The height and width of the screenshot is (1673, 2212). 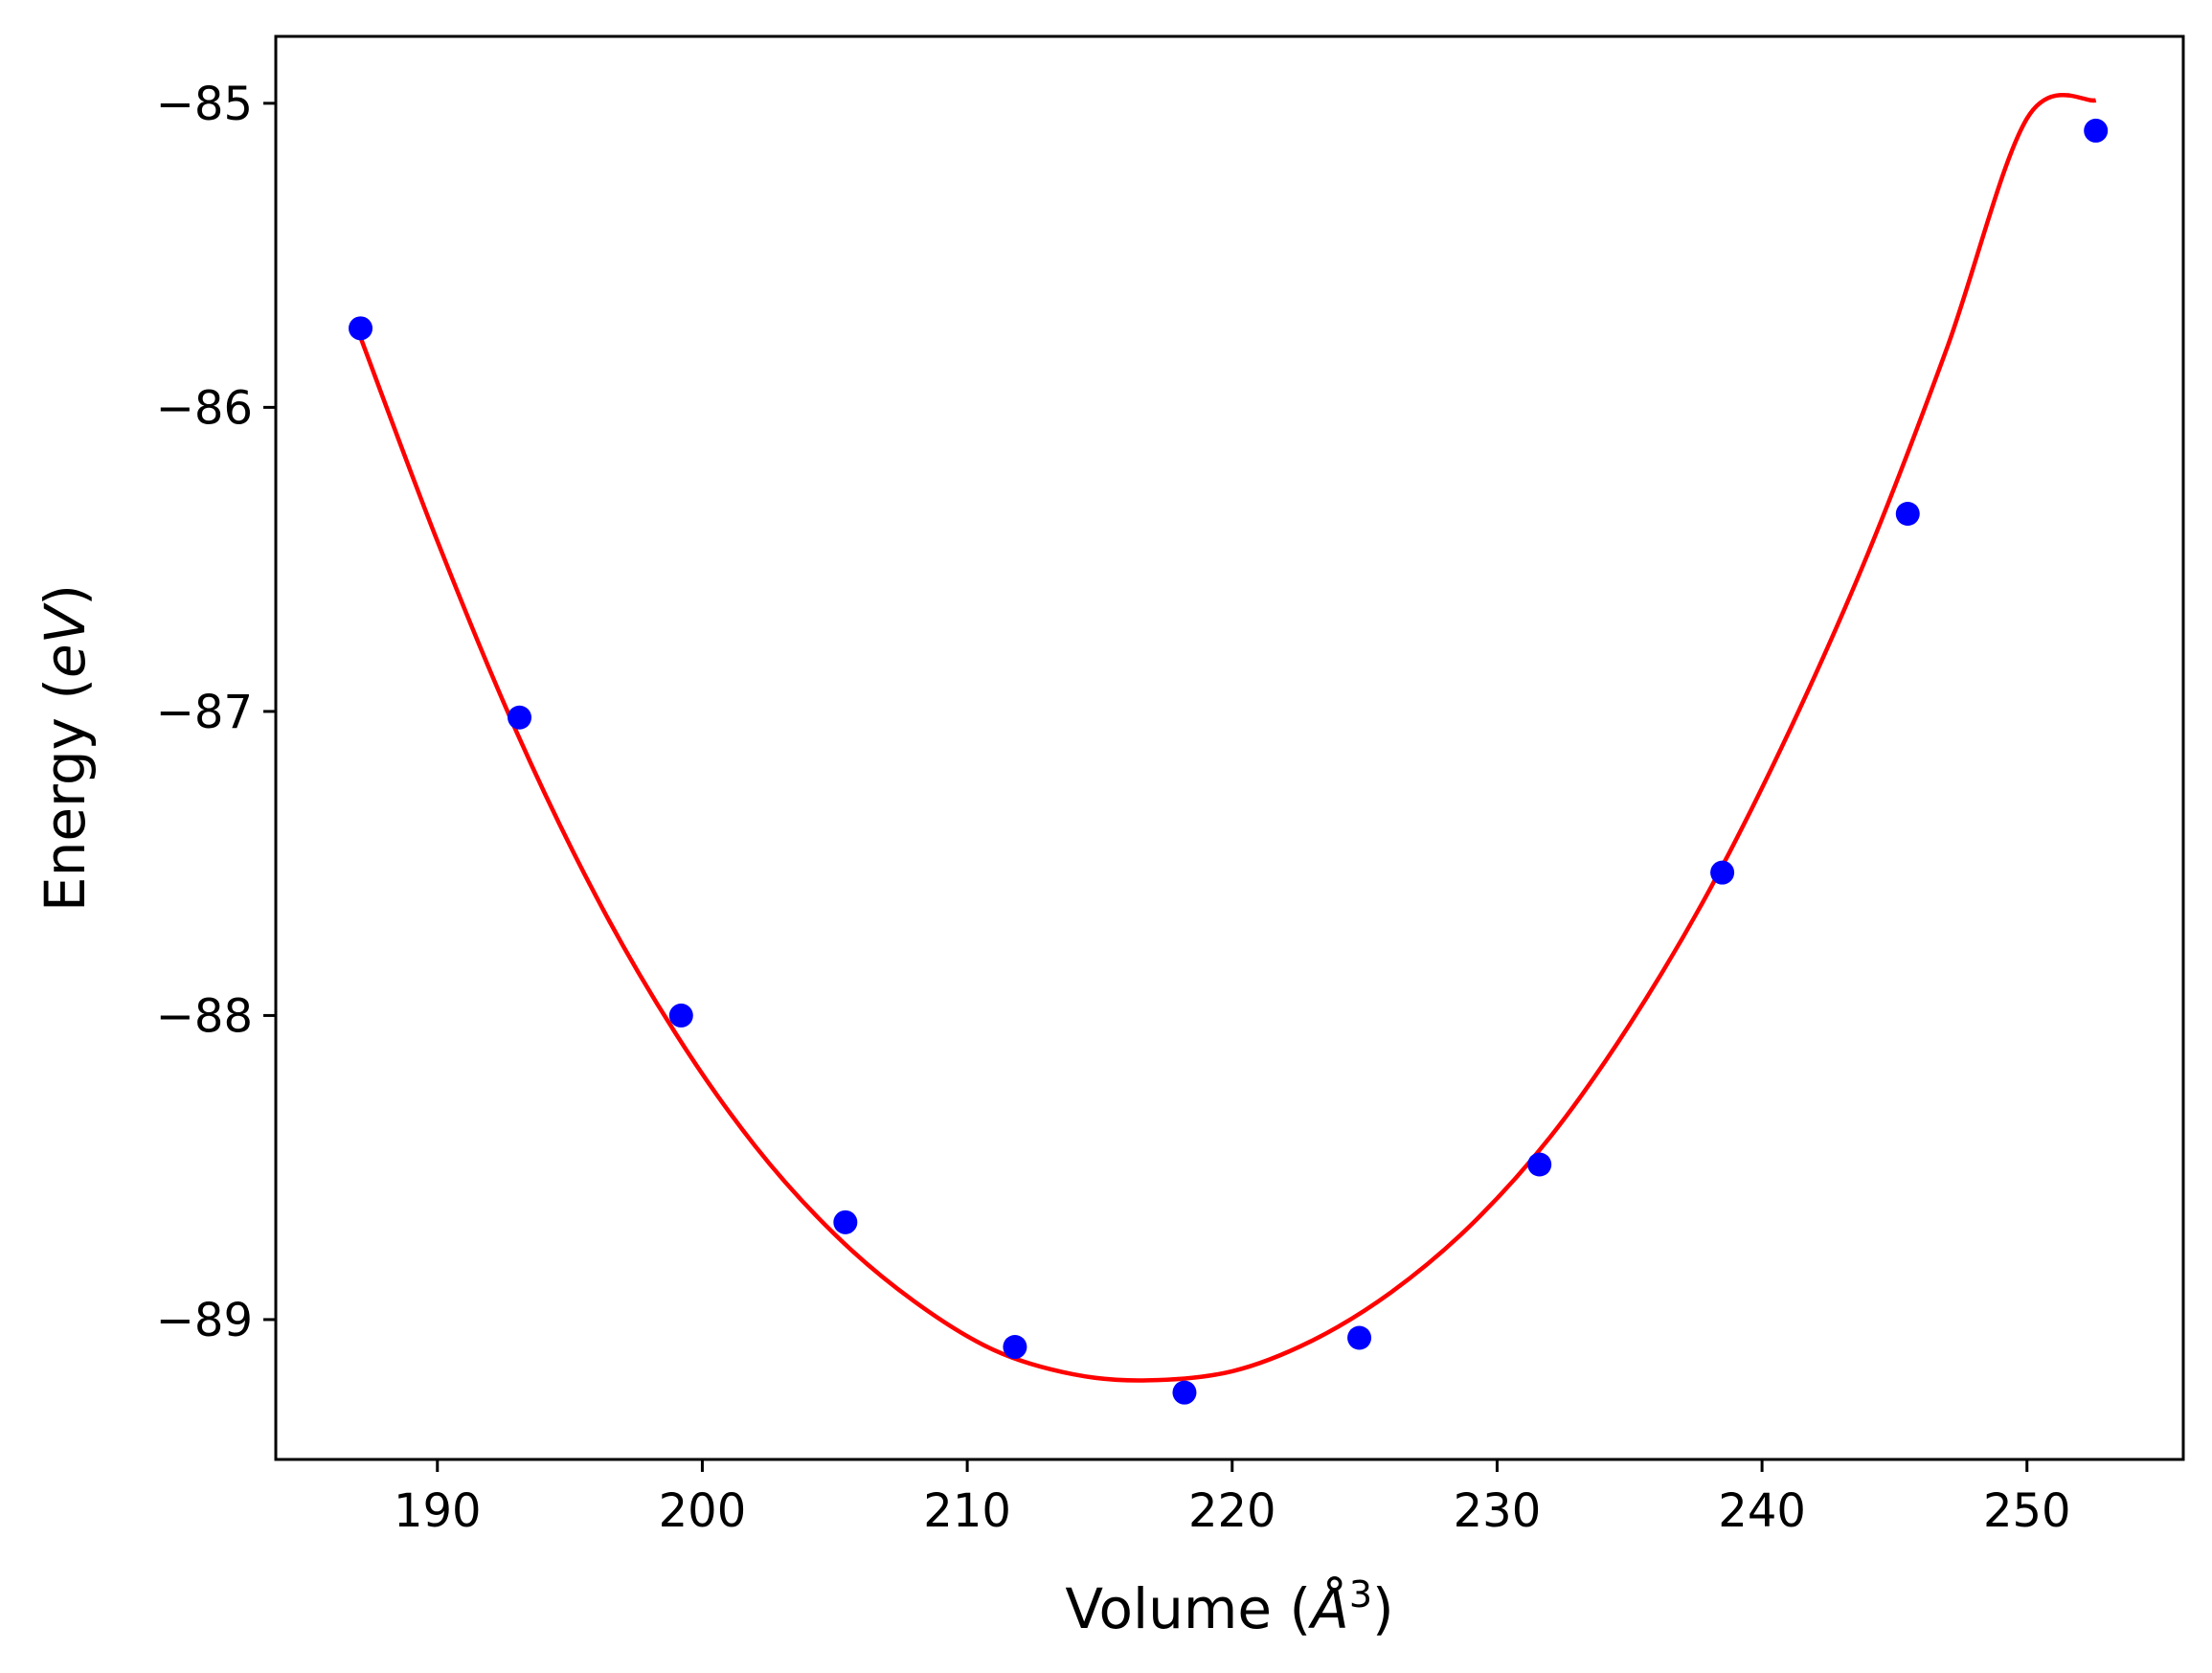 I want to click on y-tick-label: −88, so click(x=204, y=1016).